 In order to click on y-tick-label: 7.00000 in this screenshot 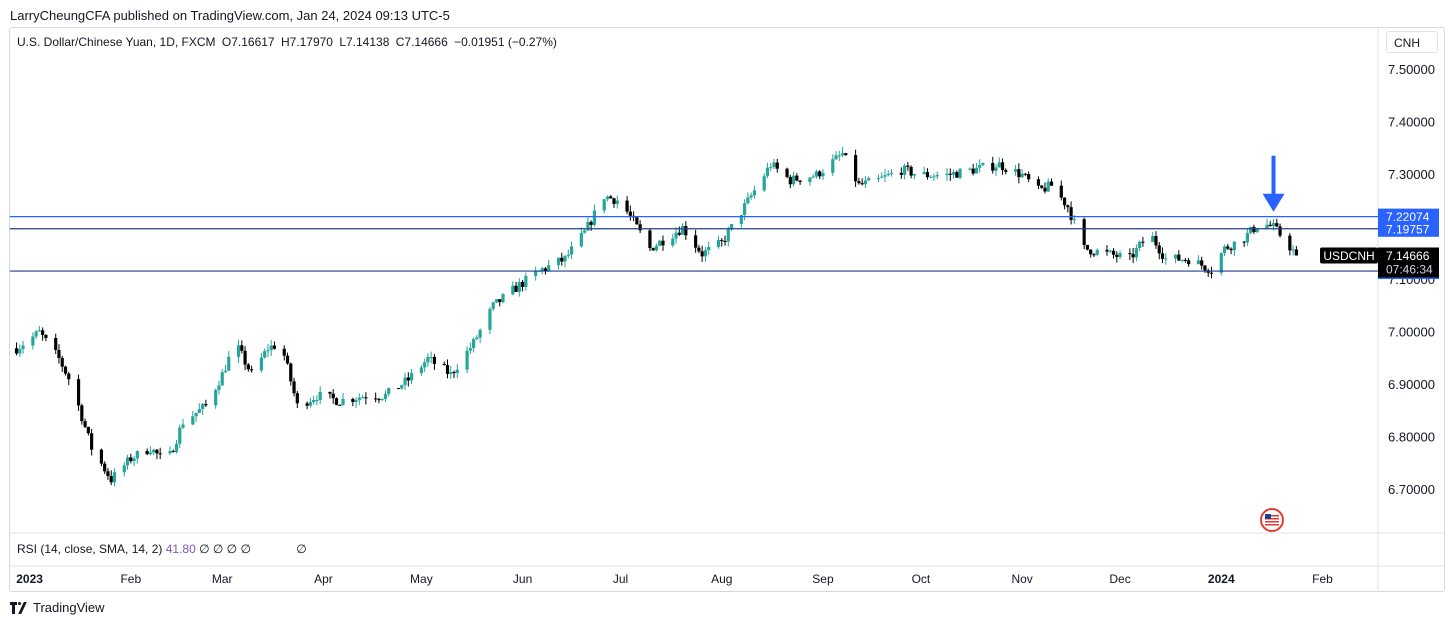, I will do `click(1411, 332)`.